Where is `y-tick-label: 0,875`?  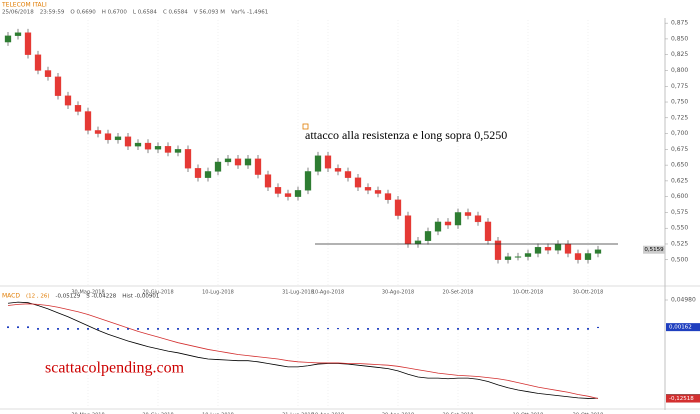
y-tick-label: 0,875 is located at coordinates (679, 23).